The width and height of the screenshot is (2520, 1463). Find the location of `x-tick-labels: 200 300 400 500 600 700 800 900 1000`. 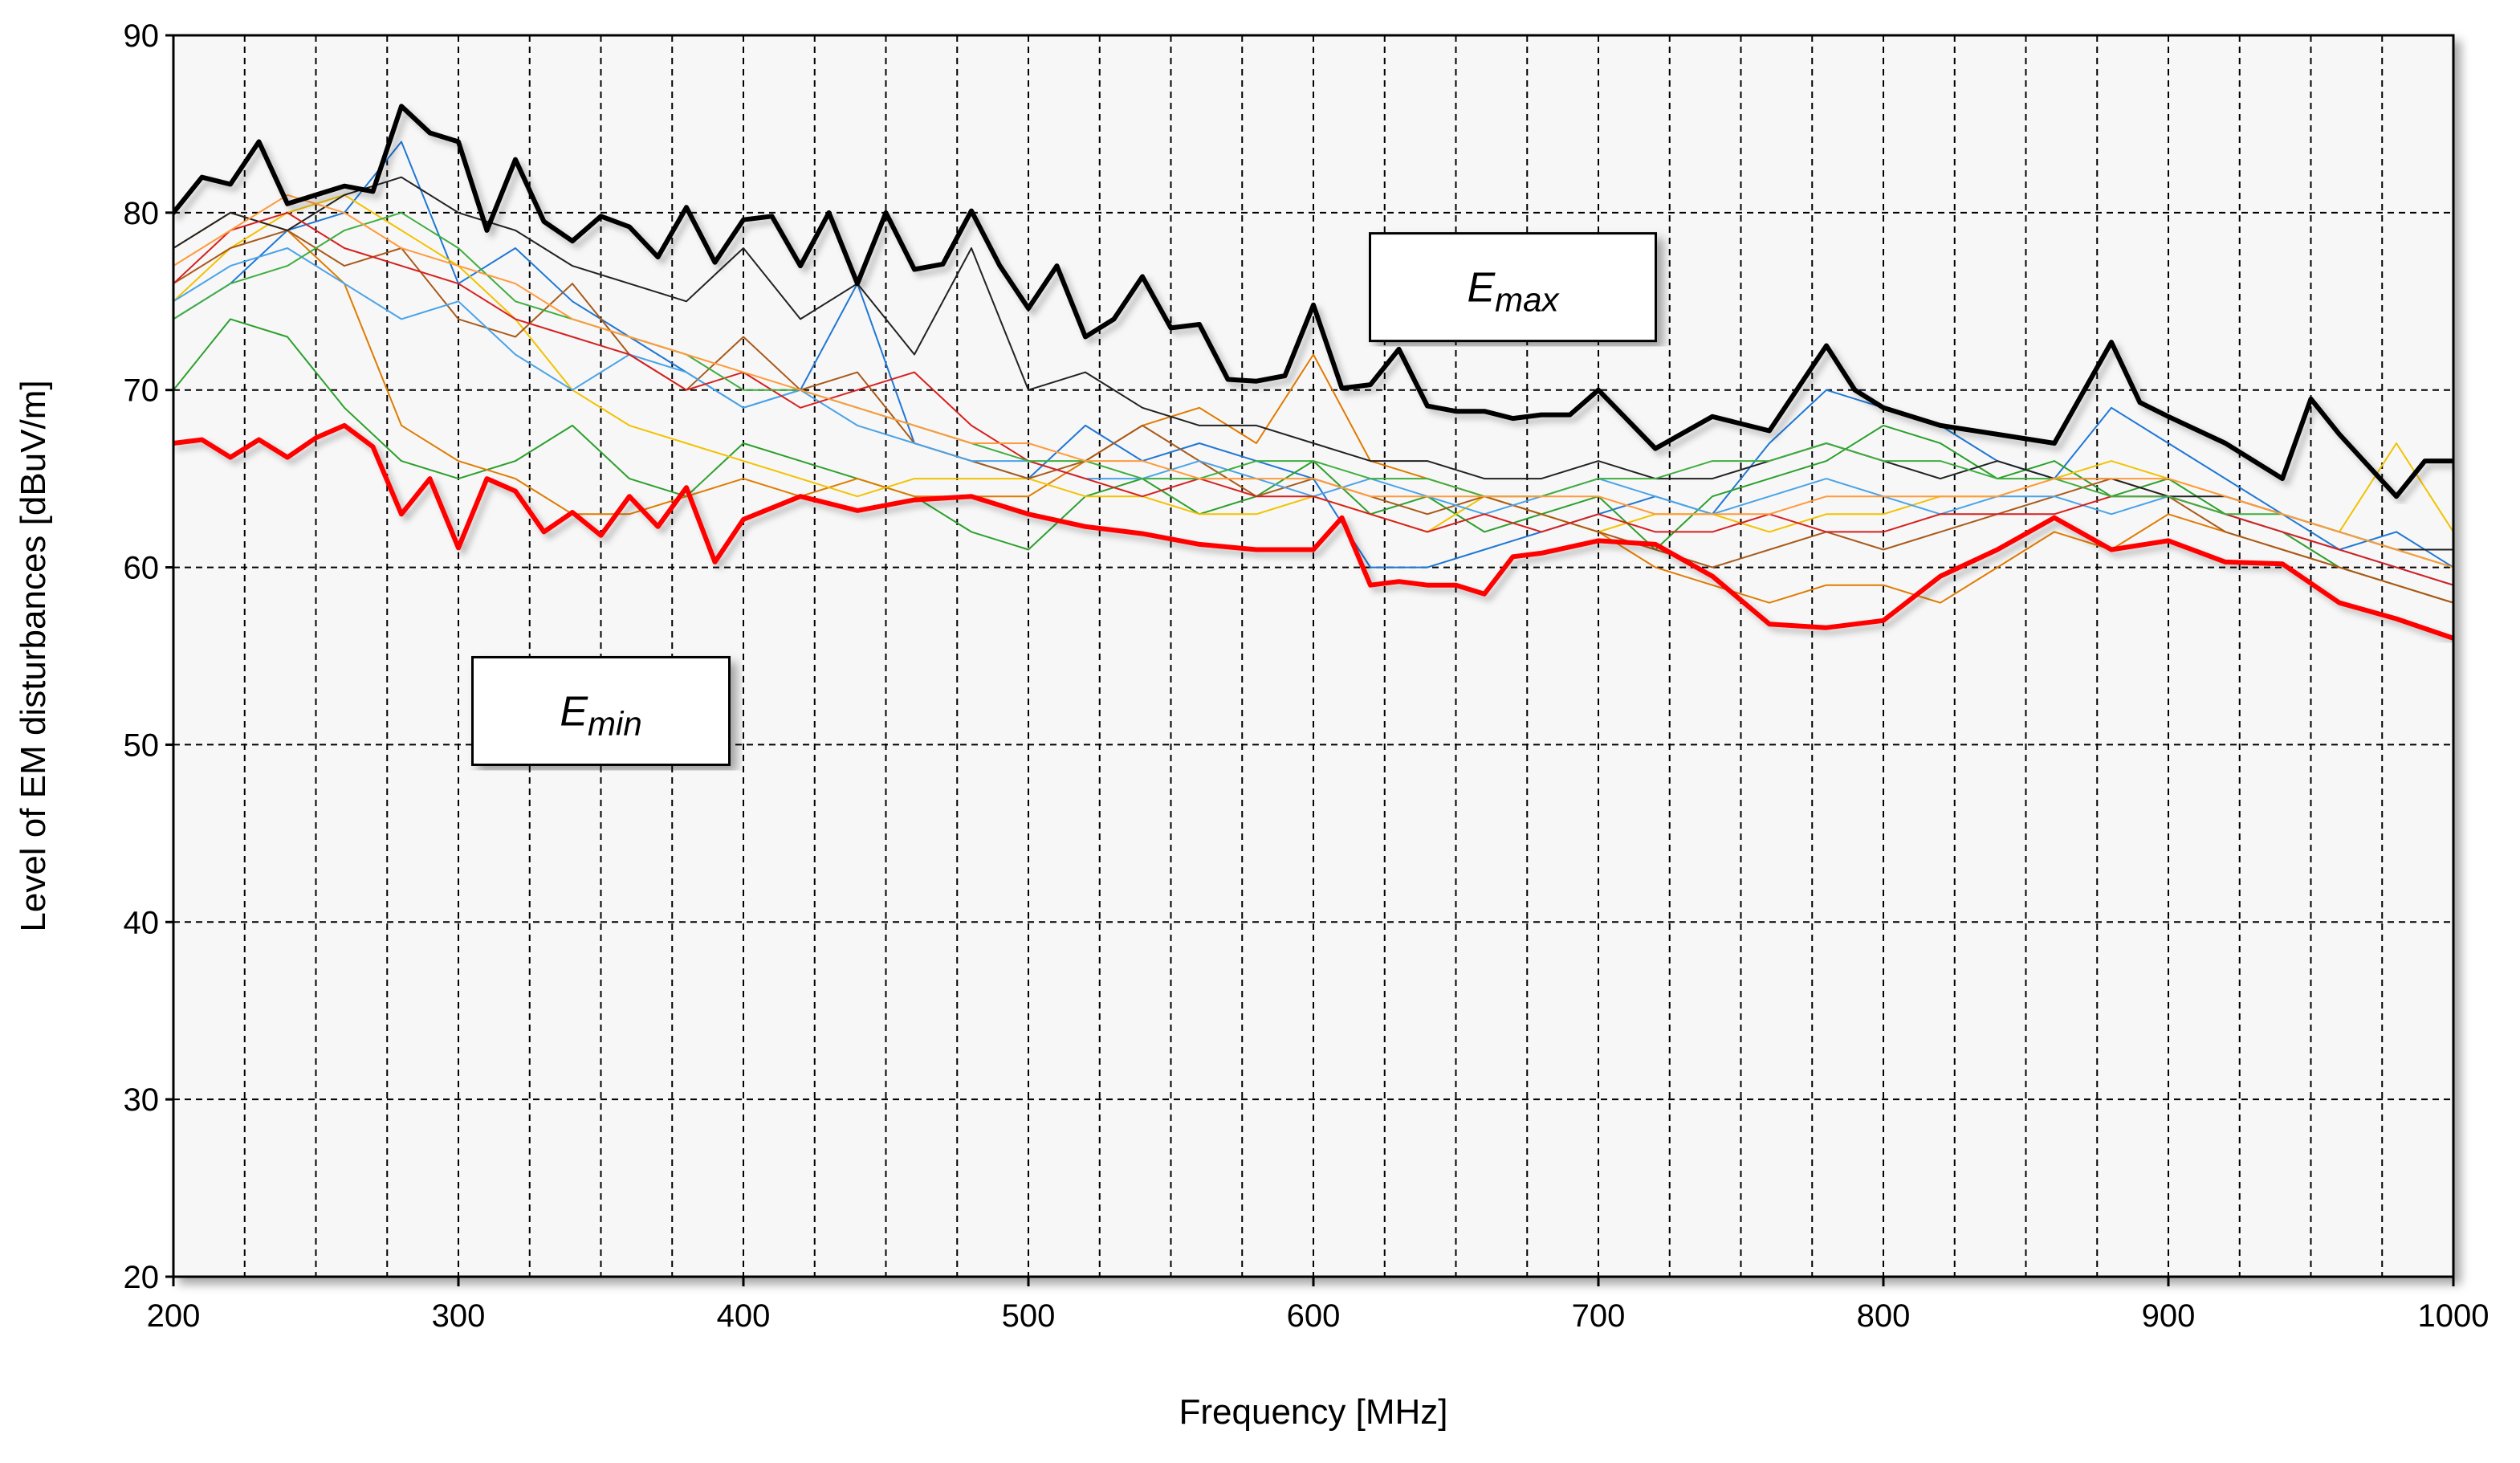

x-tick-labels: 200 300 400 500 600 700 800 900 1000 is located at coordinates (1318, 1305).